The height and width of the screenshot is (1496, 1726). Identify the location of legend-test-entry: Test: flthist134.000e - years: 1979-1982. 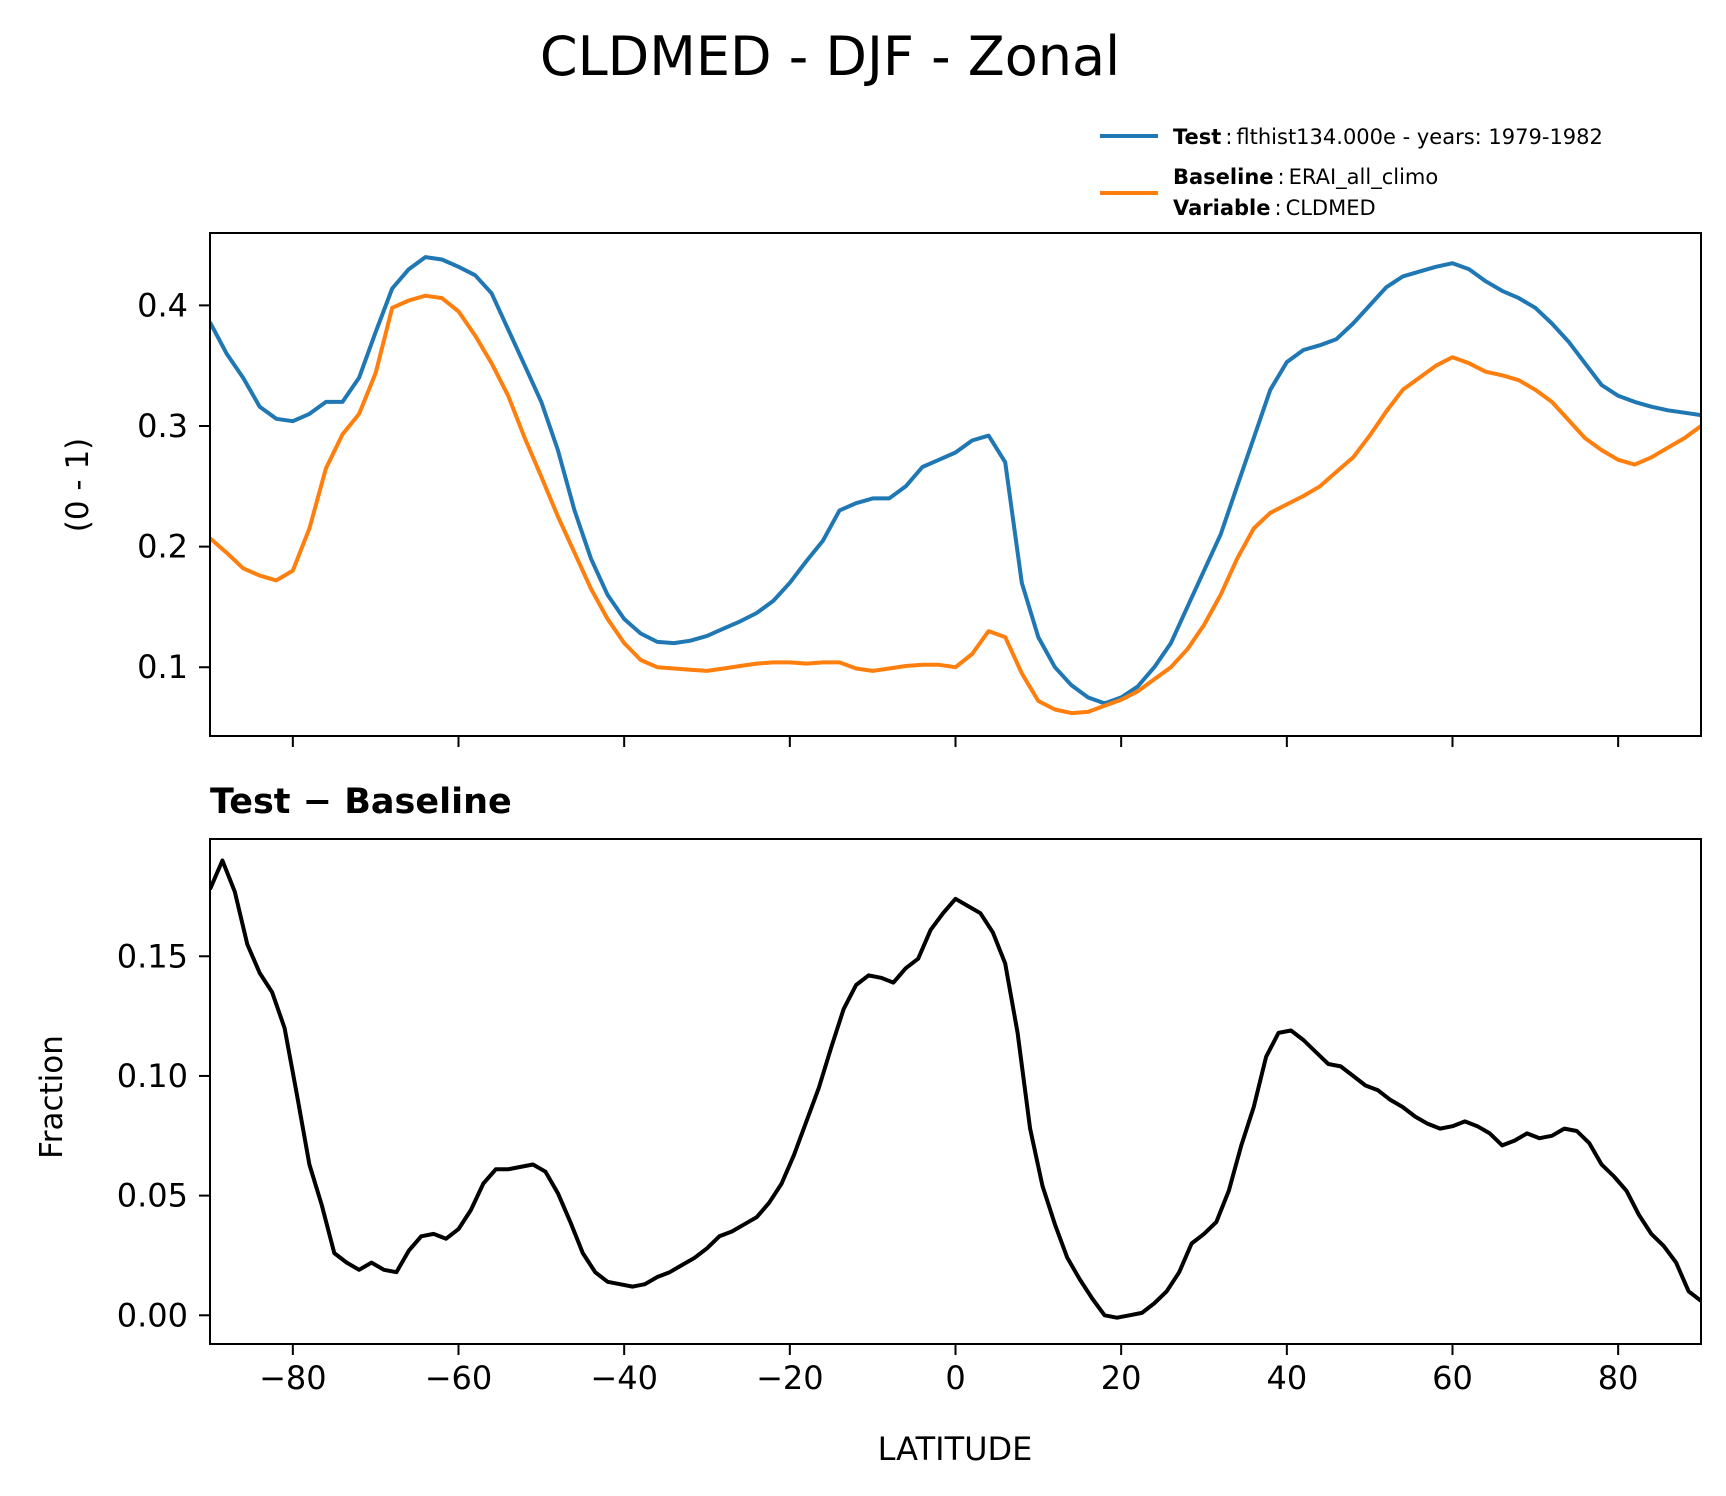
(1388, 137).